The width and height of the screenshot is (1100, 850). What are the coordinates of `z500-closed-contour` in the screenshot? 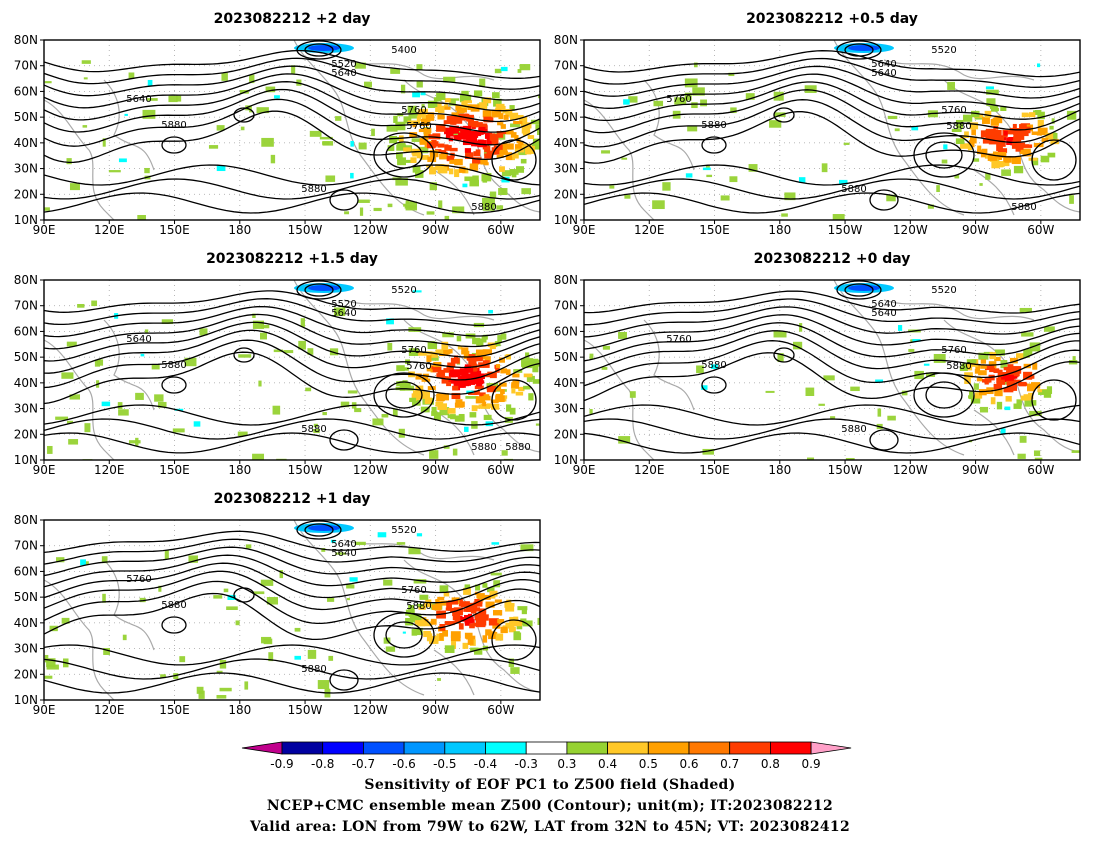 It's located at (514, 160).